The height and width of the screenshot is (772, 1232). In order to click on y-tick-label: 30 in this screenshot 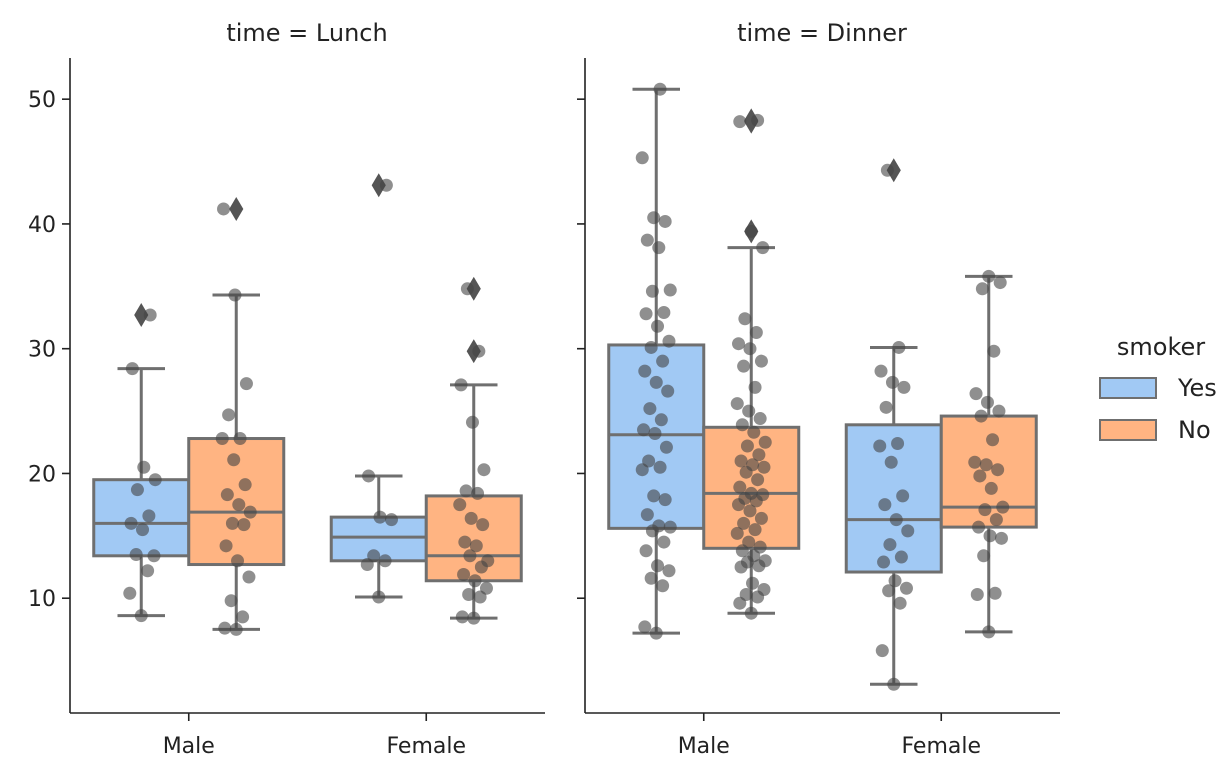, I will do `click(42, 350)`.